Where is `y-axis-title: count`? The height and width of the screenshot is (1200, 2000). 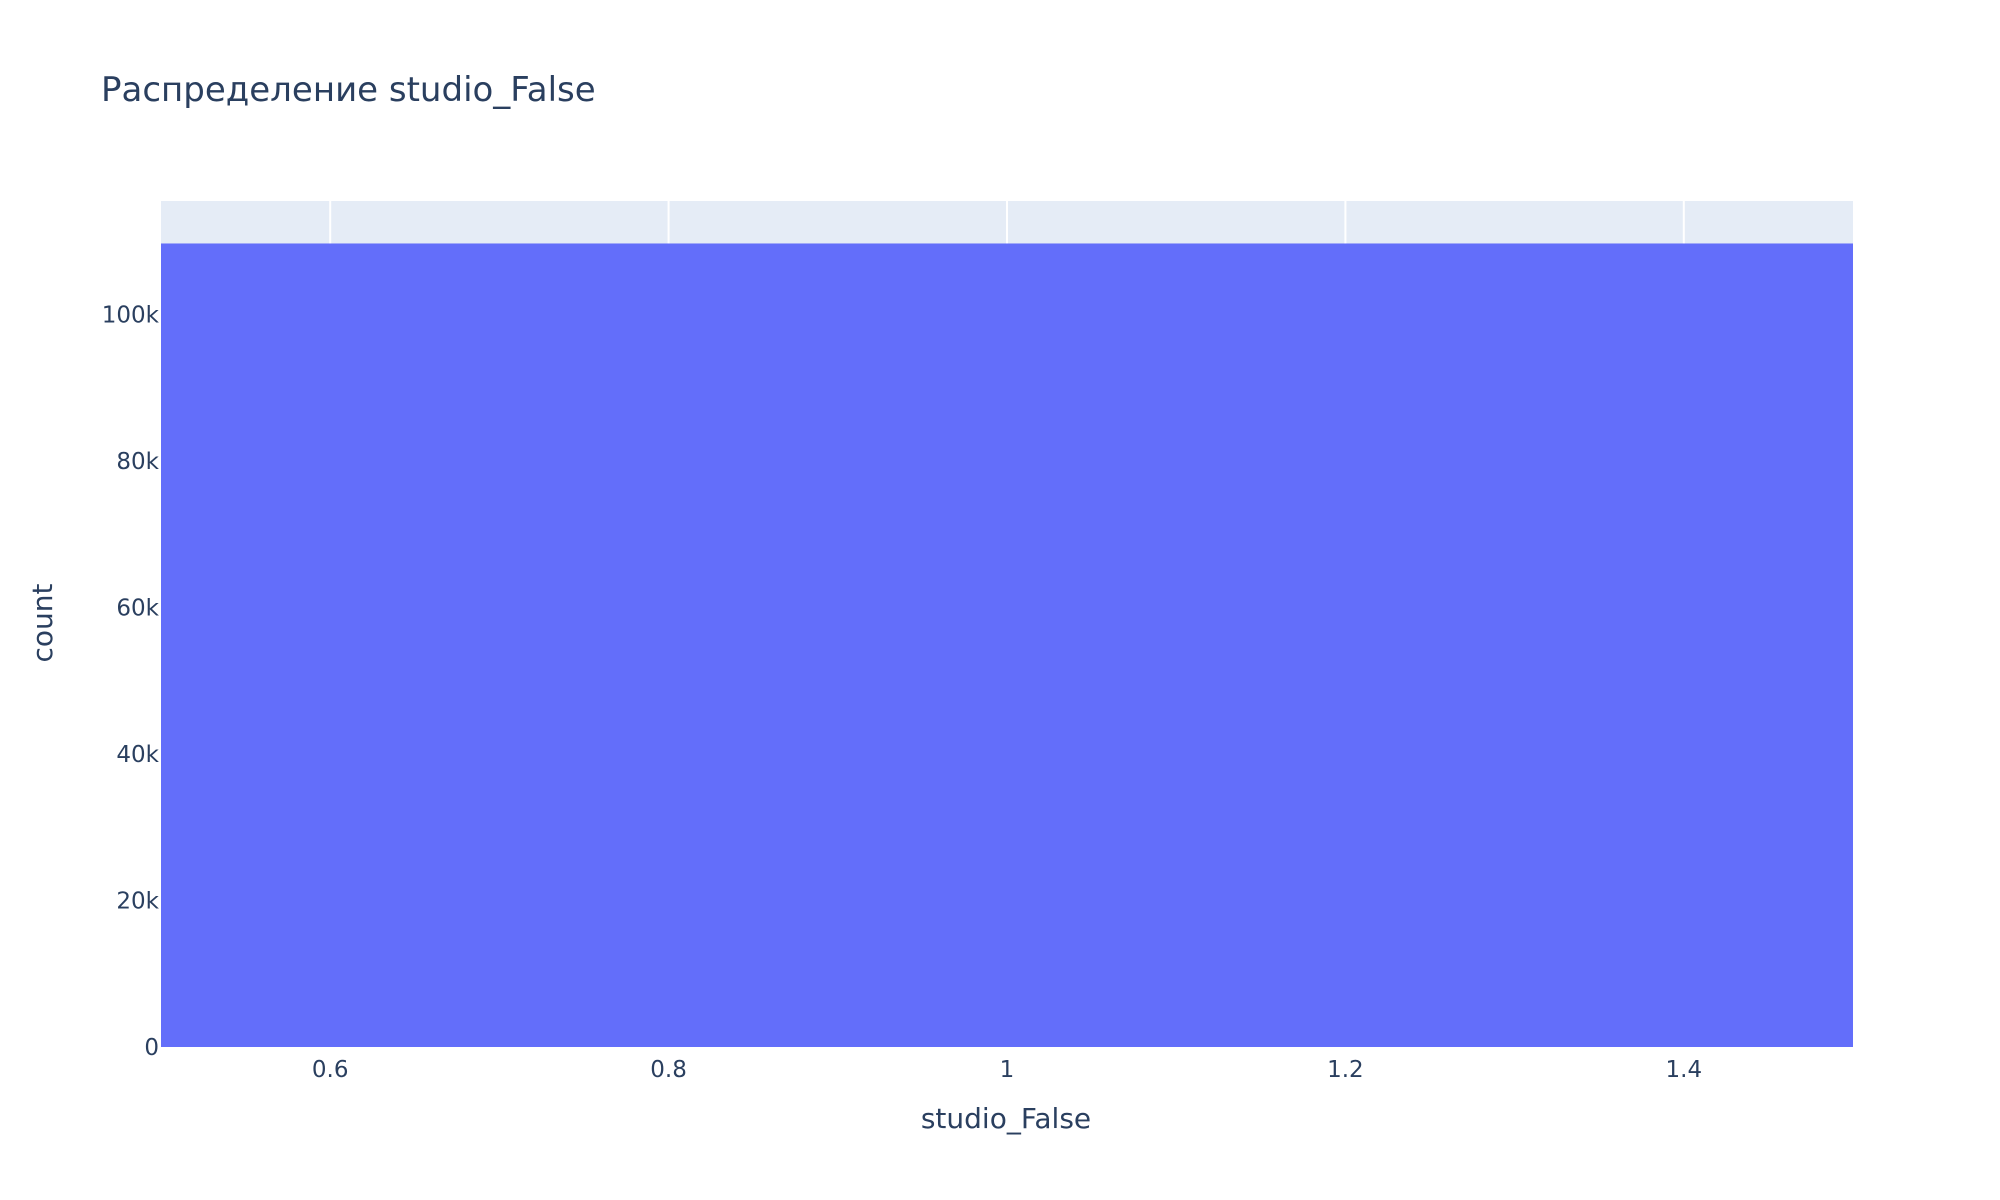 y-axis-title: count is located at coordinates (42, 622).